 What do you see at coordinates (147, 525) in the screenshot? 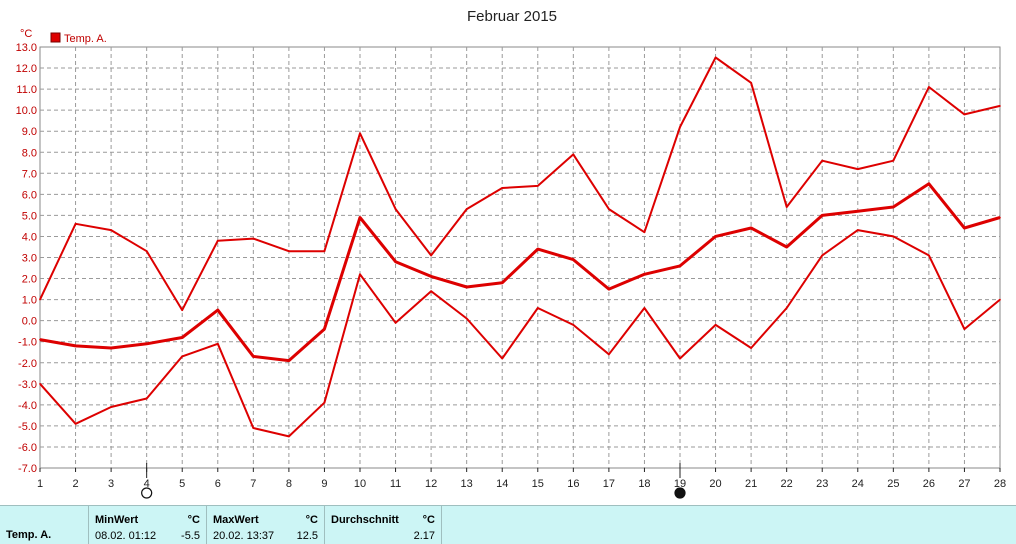
I see `stats-min-cell: MinWert °C 08.02. 01:12 -5.5` at bounding box center [147, 525].